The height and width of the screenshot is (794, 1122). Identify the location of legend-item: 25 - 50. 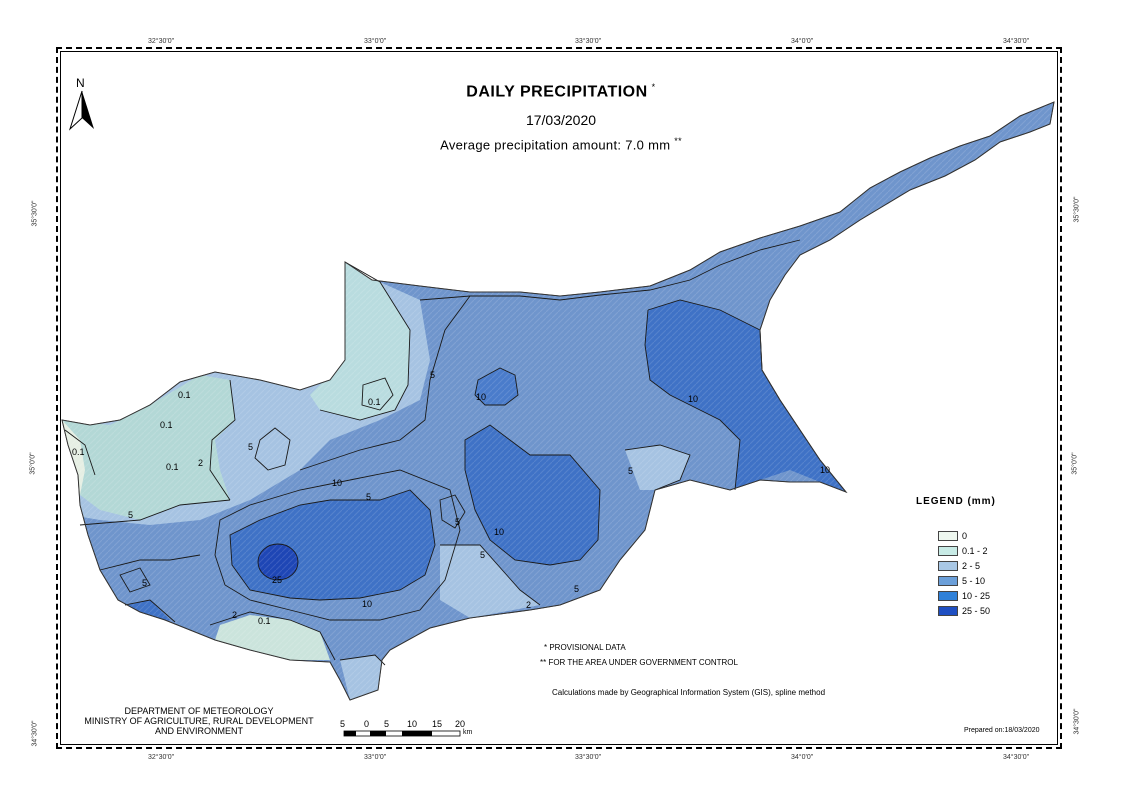
(964, 610).